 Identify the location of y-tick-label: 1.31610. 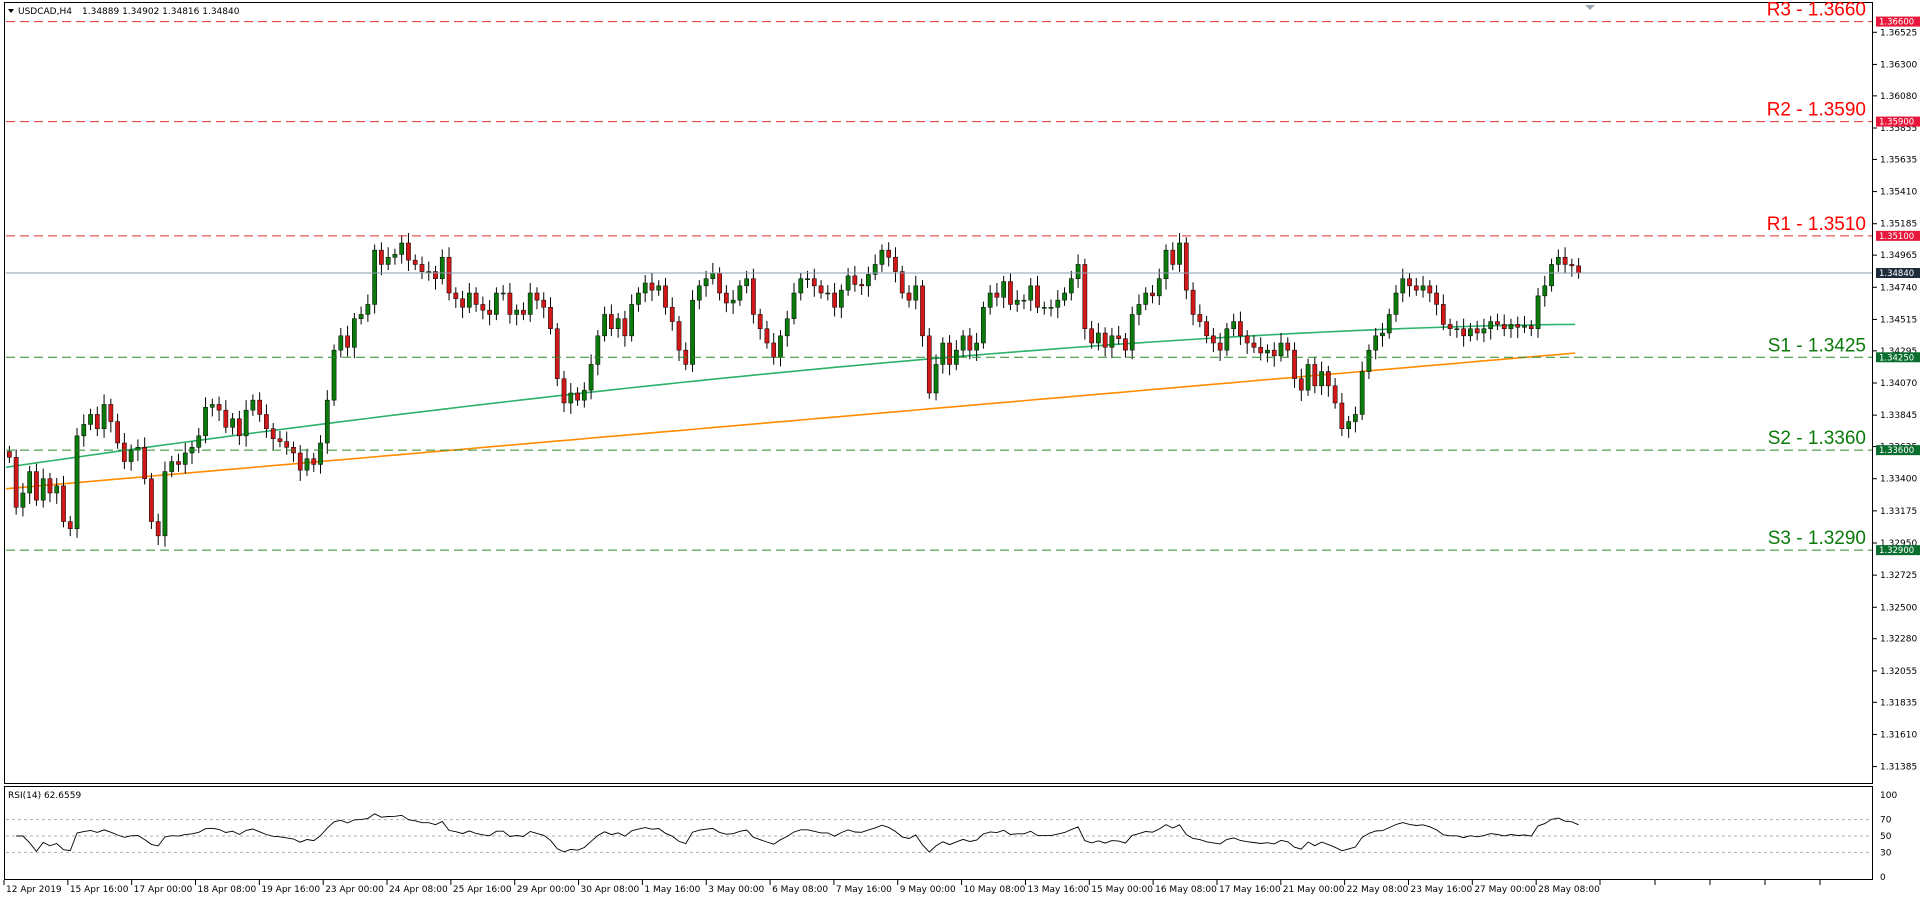
(1898, 735).